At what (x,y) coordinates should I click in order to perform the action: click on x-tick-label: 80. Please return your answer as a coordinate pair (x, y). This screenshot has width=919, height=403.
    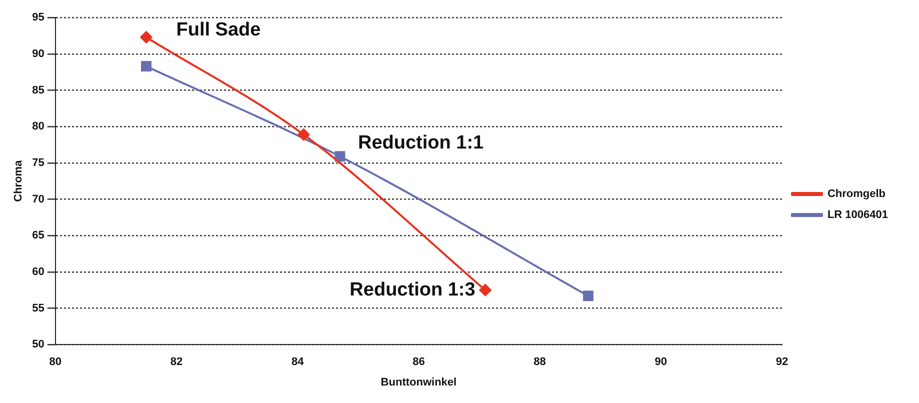
    Looking at the image, I should click on (55, 362).